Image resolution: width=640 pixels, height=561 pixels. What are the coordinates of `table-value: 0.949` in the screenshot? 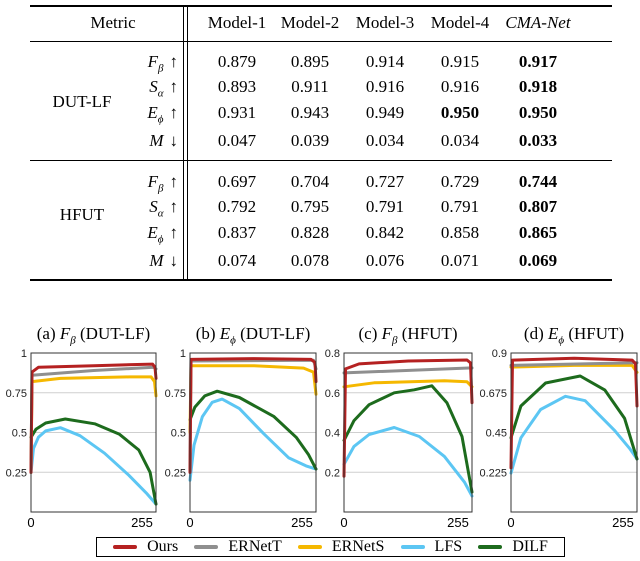 It's located at (385, 112).